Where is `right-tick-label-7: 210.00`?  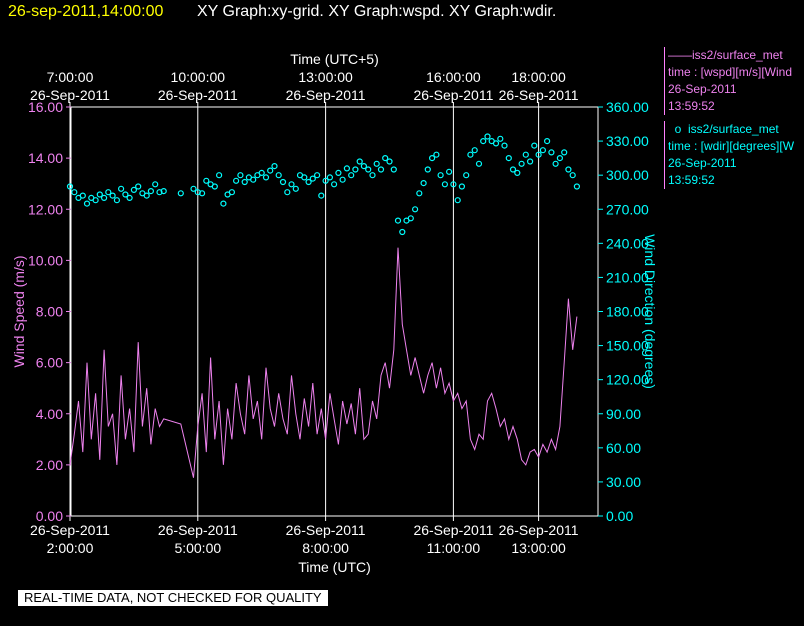 right-tick-label-7: 210.00 is located at coordinates (627, 277).